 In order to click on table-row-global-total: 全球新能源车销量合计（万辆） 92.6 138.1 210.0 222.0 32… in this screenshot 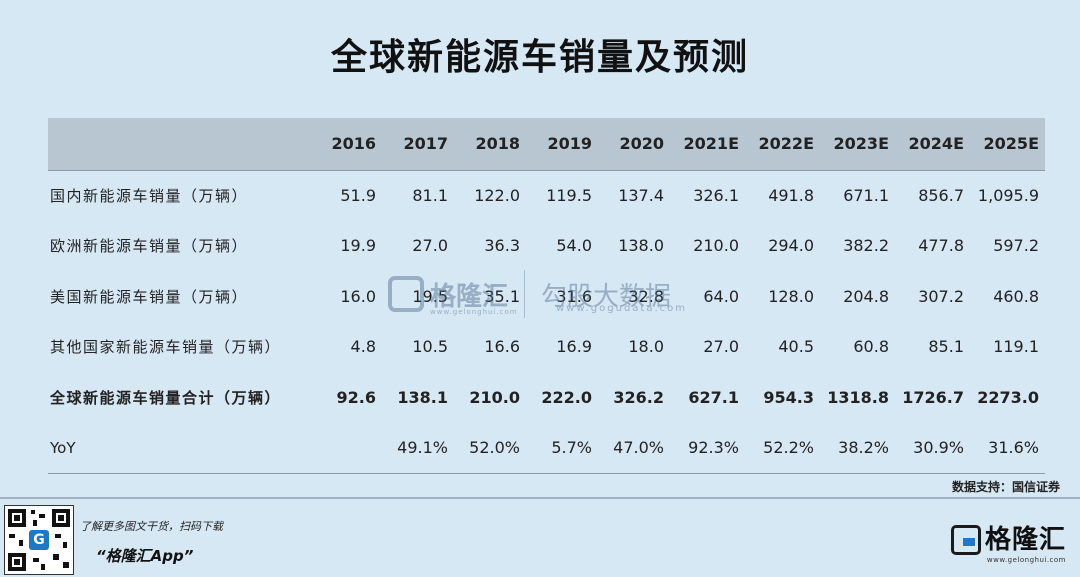, I will do `click(546, 397)`.